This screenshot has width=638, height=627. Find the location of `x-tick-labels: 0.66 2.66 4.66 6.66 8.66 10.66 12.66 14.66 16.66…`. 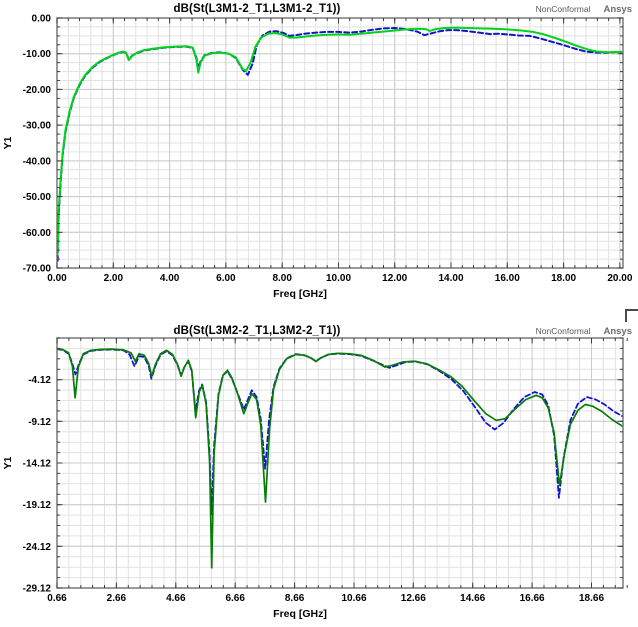

x-tick-labels: 0.66 2.66 4.66 6.66 8.66 10.66 12.66 14.66 16.66… is located at coordinates (325, 598).